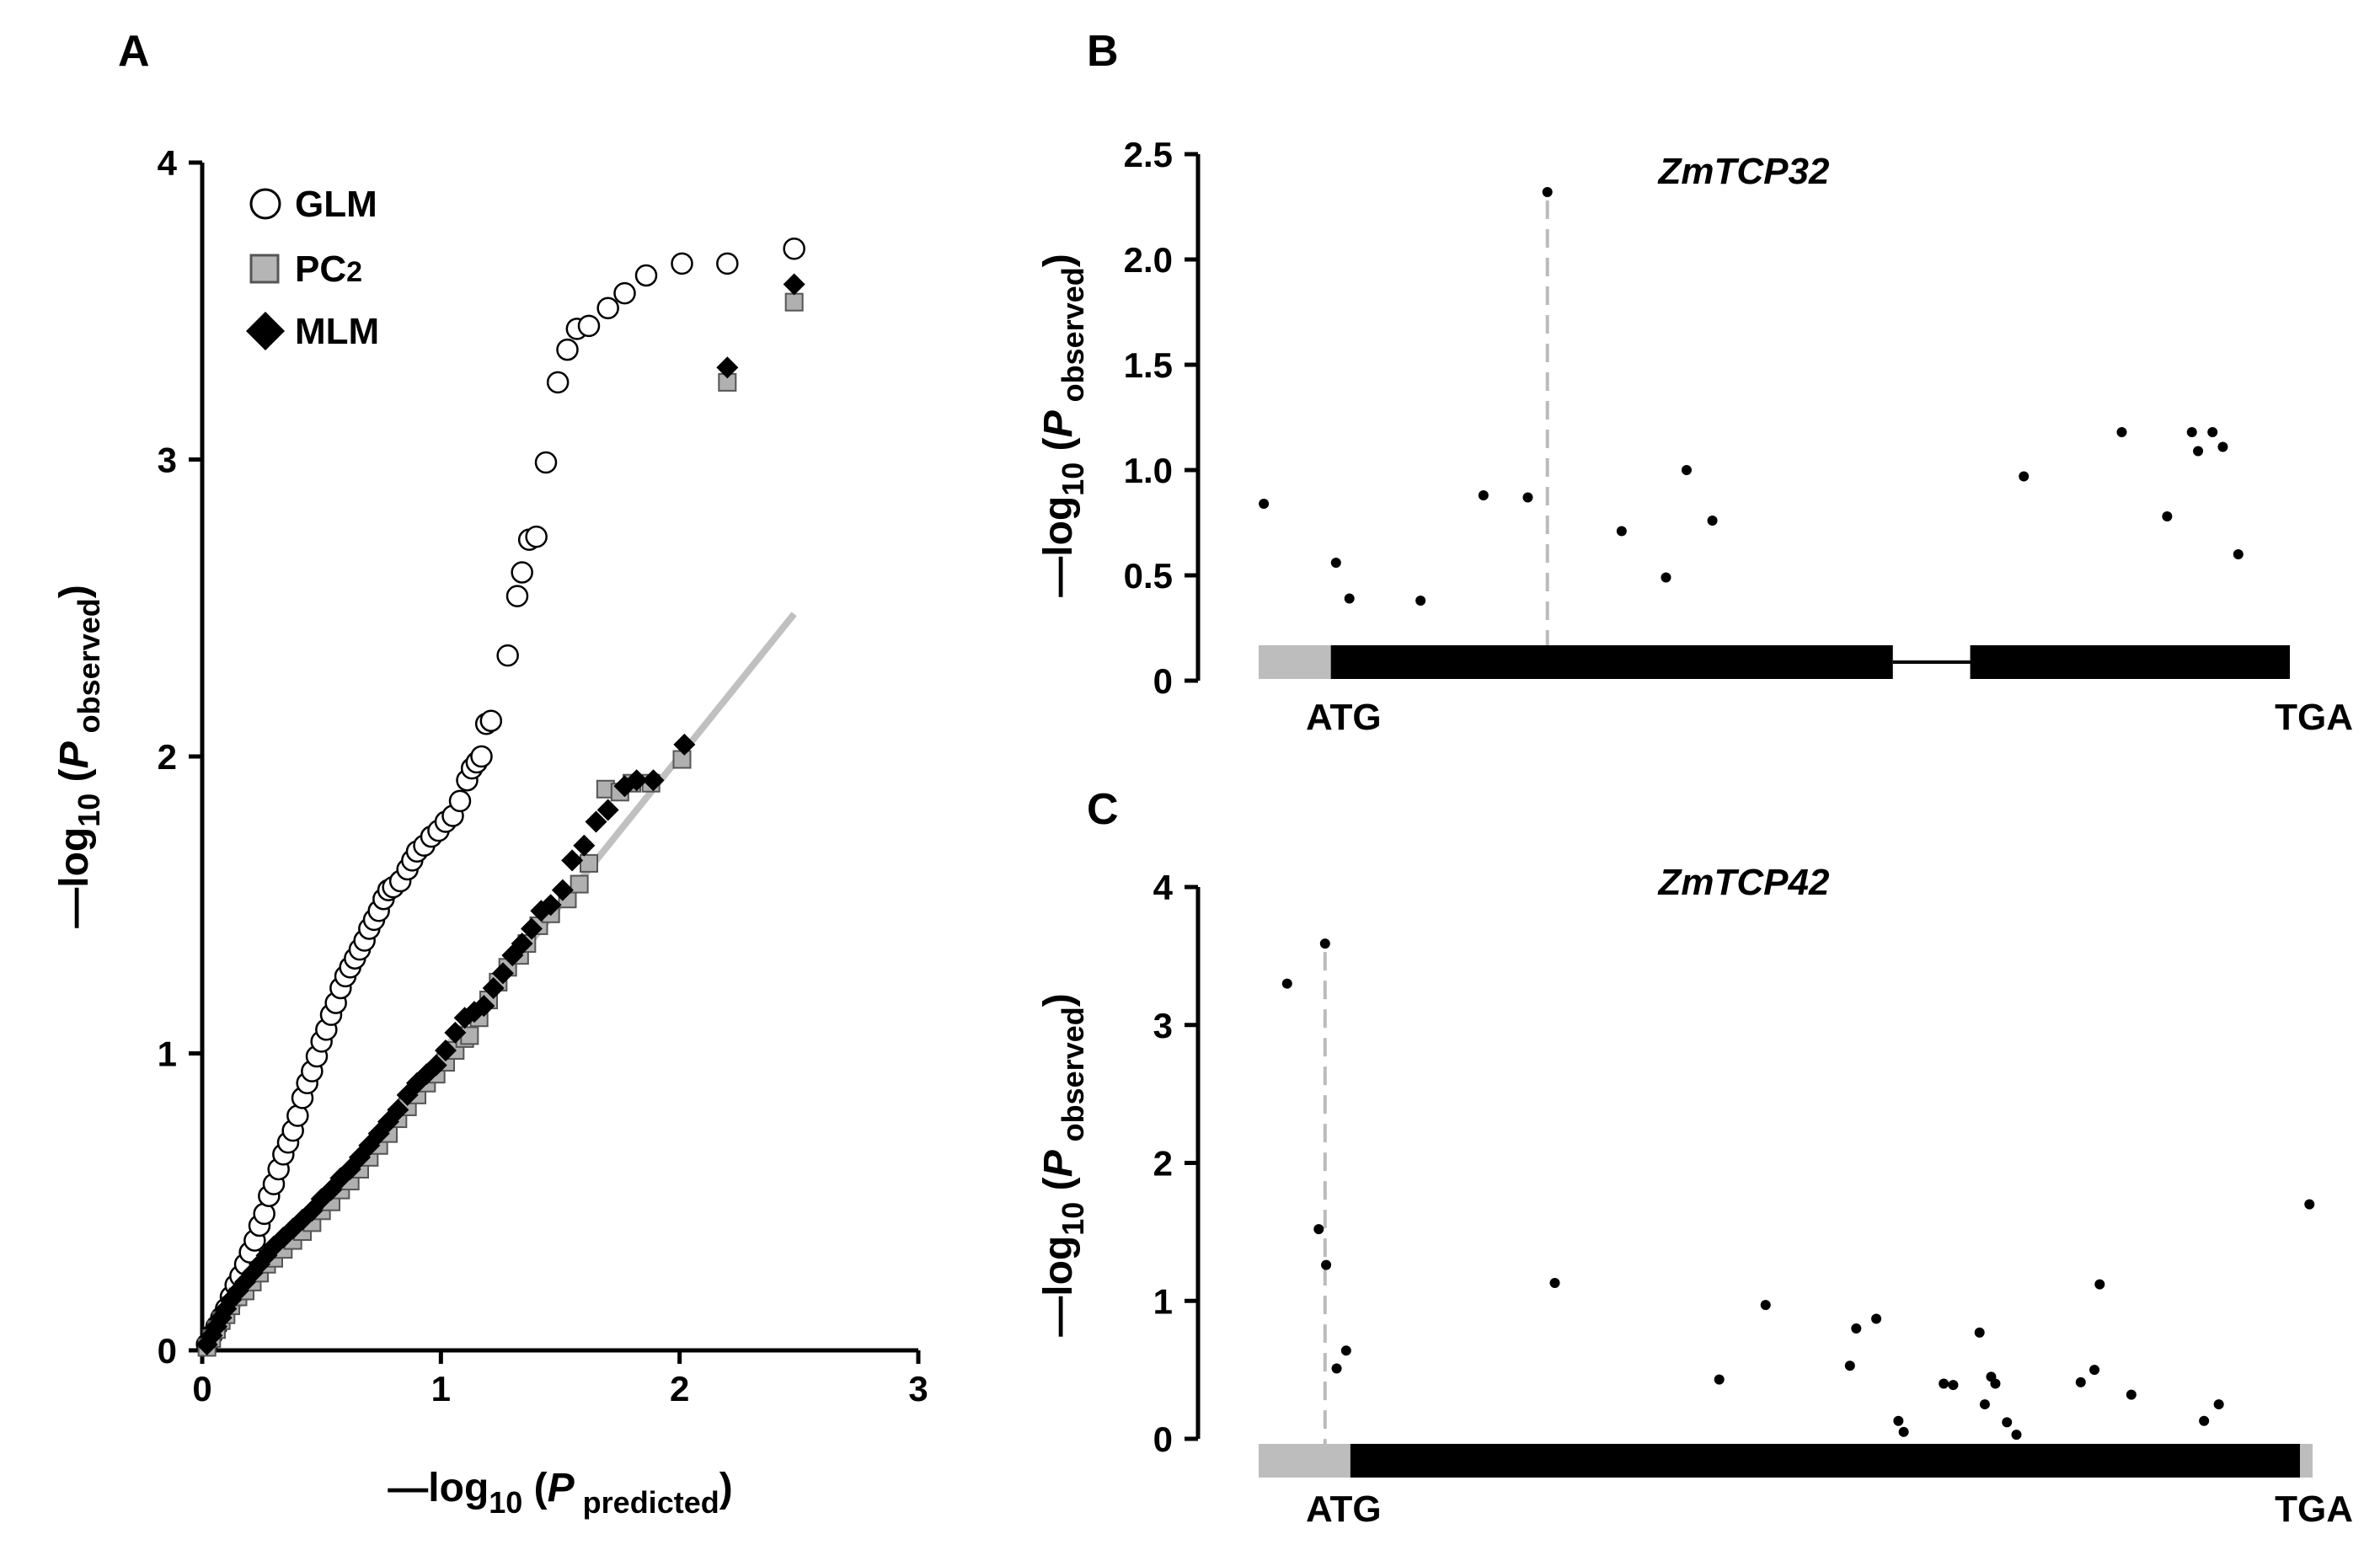  I want to click on panel-b-start-codon: ATG, so click(1344, 717).